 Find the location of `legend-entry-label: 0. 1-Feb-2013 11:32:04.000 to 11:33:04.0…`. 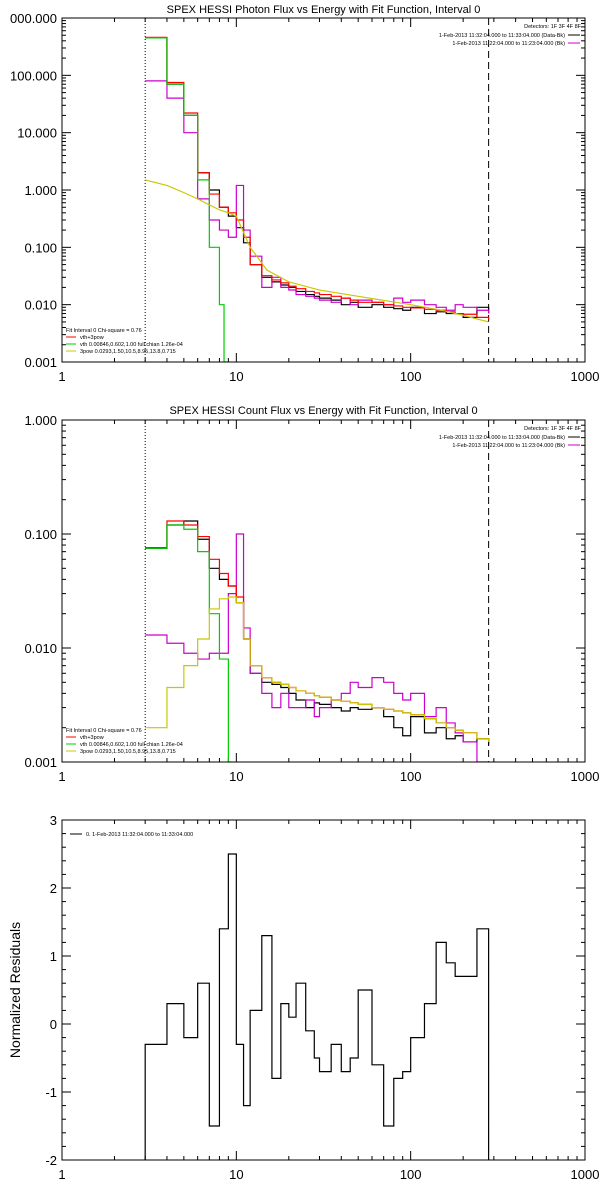

legend-entry-label: 0. 1-Feb-2013 11:32:04.000 to 11:33:04.0… is located at coordinates (139, 835).